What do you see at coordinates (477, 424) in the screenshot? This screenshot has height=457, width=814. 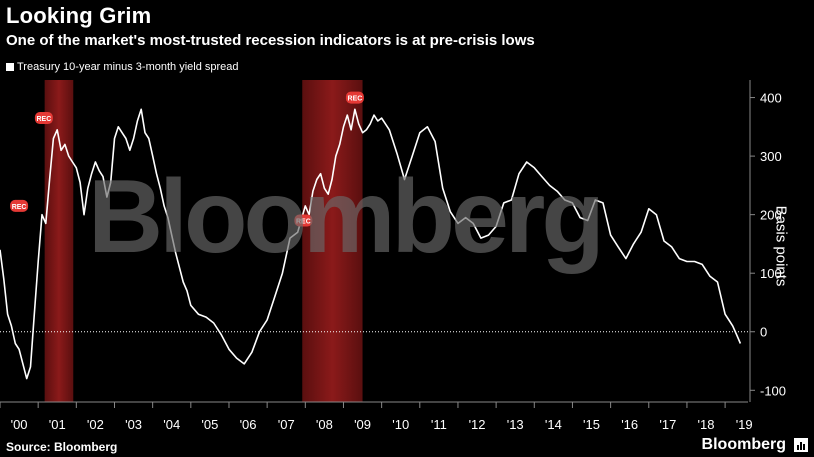 I see `x-tick-label-12: '12` at bounding box center [477, 424].